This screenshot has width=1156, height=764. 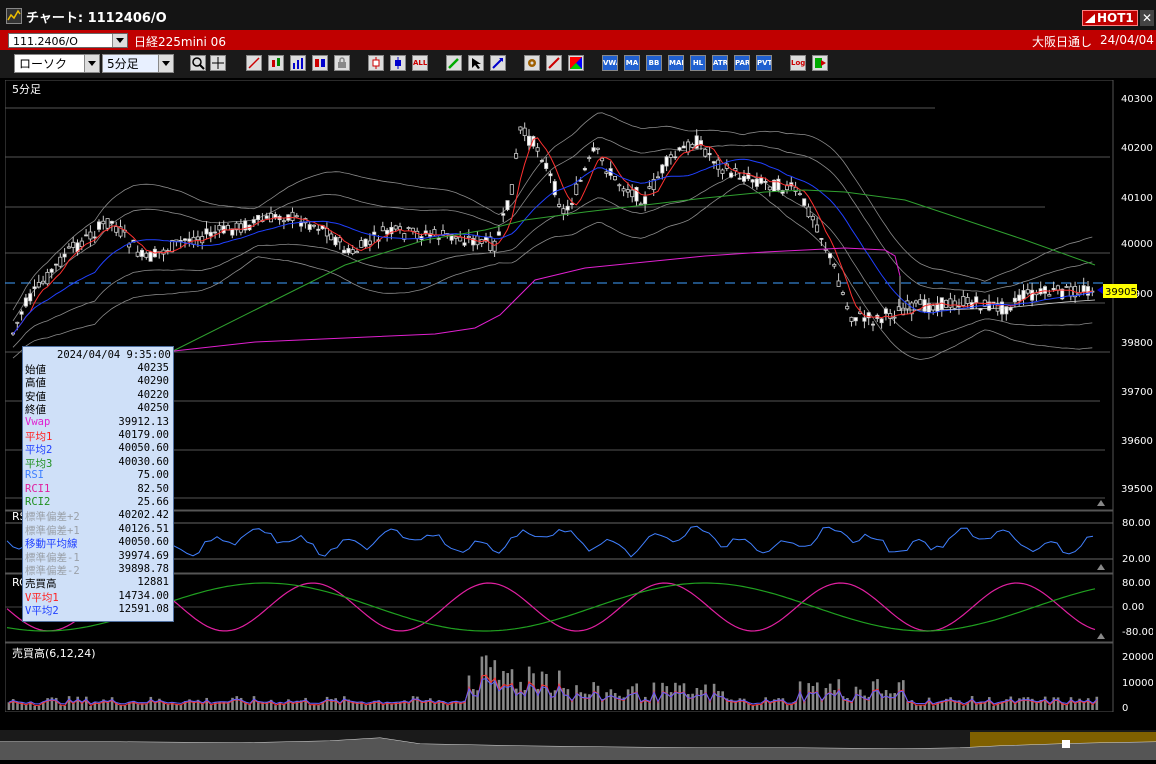 I want to click on high-low-button: HL, so click(x=698, y=63).